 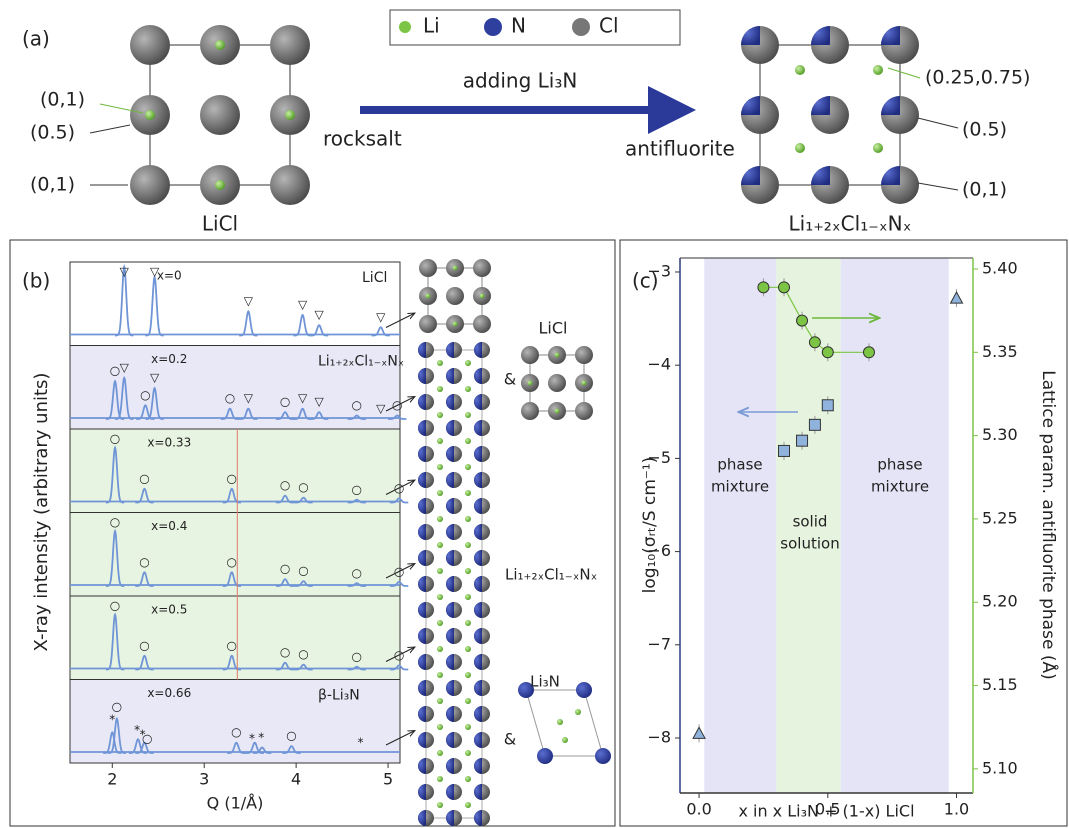 What do you see at coordinates (388, 779) in the screenshot?
I see `x-tick-label: 5` at bounding box center [388, 779].